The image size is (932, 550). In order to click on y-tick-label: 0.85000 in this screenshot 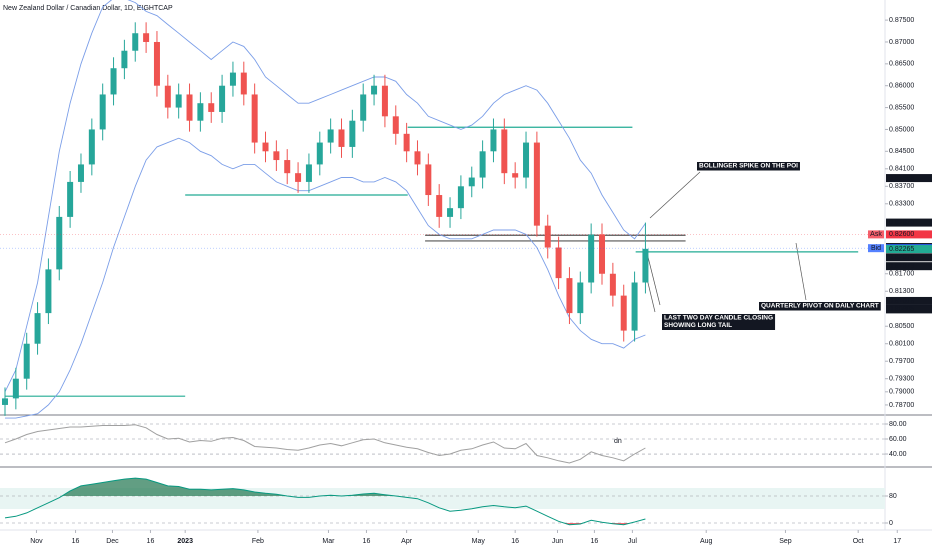, I will do `click(901, 129)`.